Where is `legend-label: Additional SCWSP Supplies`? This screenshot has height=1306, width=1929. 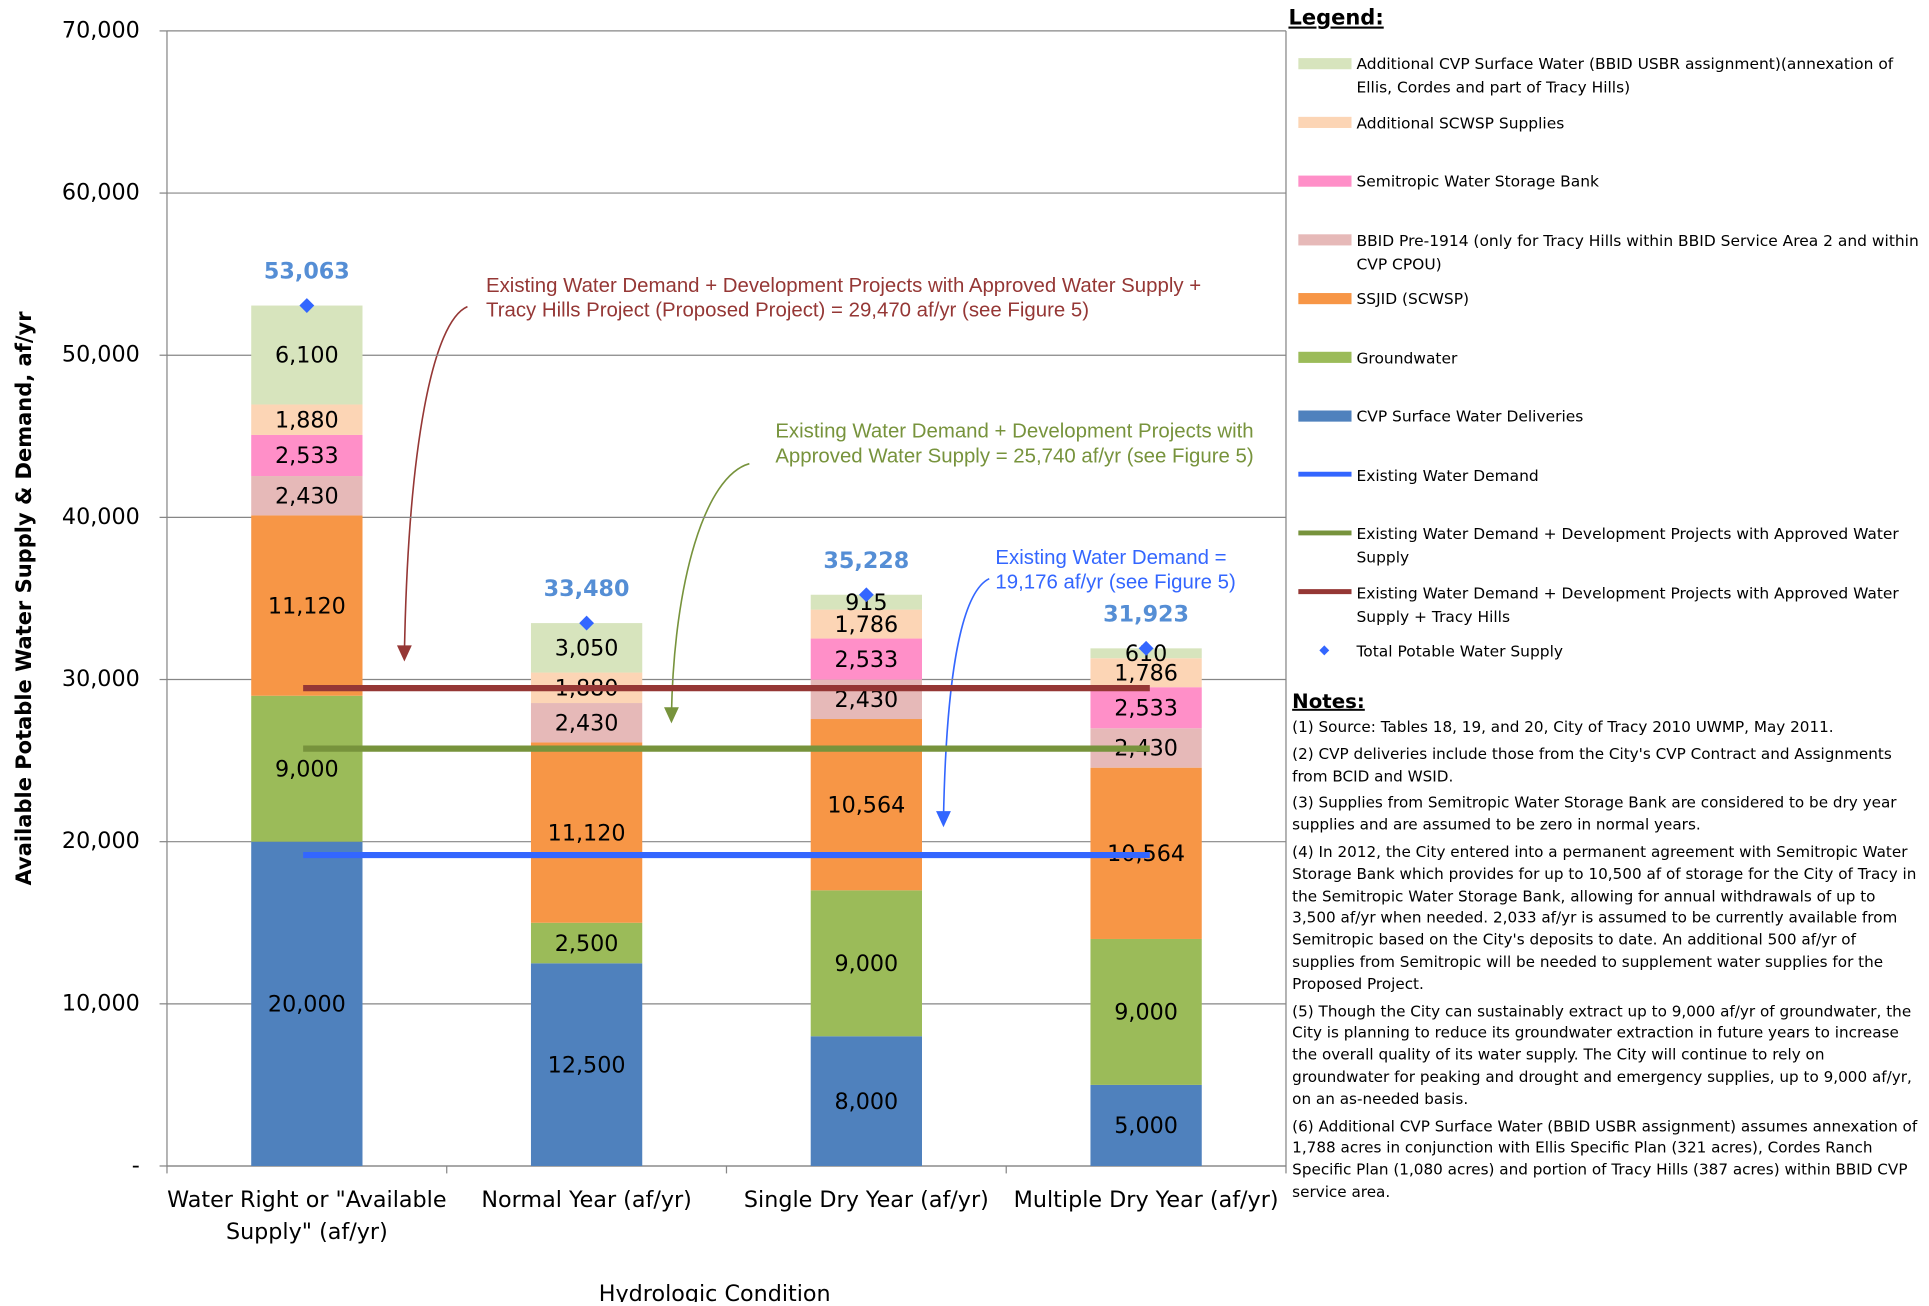
legend-label: Additional SCWSP Supplies is located at coordinates (1460, 122).